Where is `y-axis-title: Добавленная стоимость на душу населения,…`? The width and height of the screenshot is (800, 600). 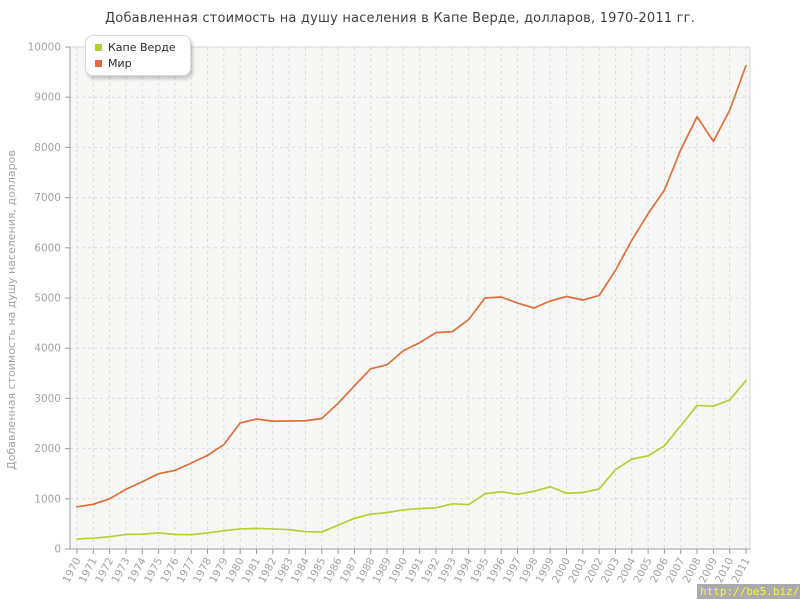 y-axis-title: Добавленная стоимость на душу населения,… is located at coordinates (11, 310).